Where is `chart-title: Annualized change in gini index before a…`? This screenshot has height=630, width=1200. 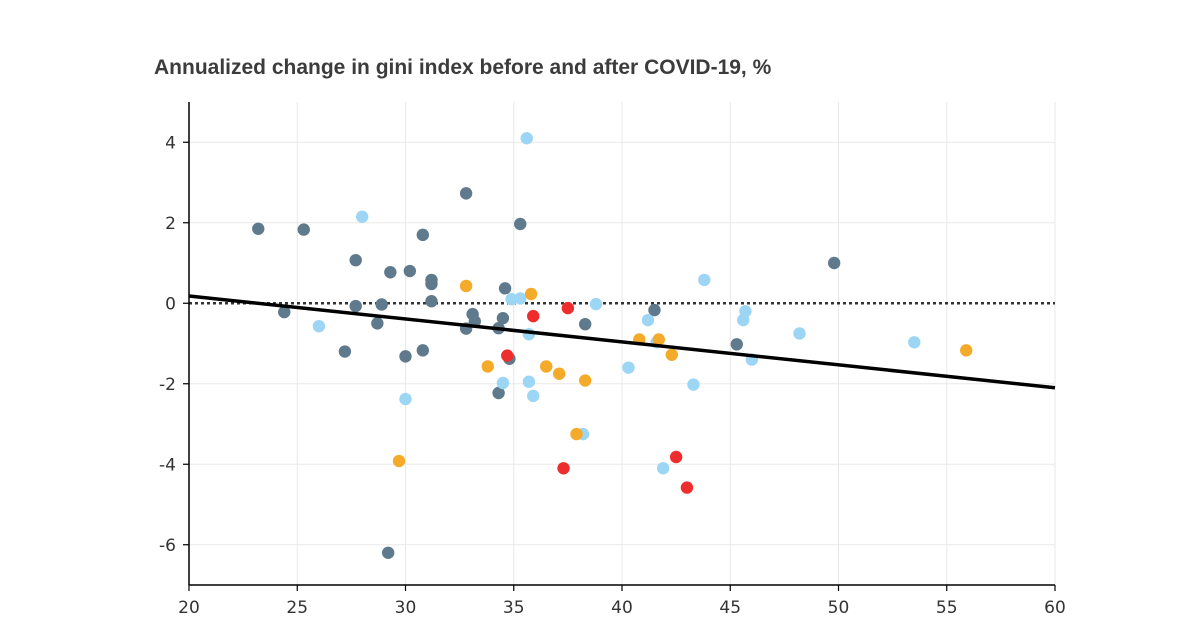 chart-title: Annualized change in gini index before a… is located at coordinates (463, 67).